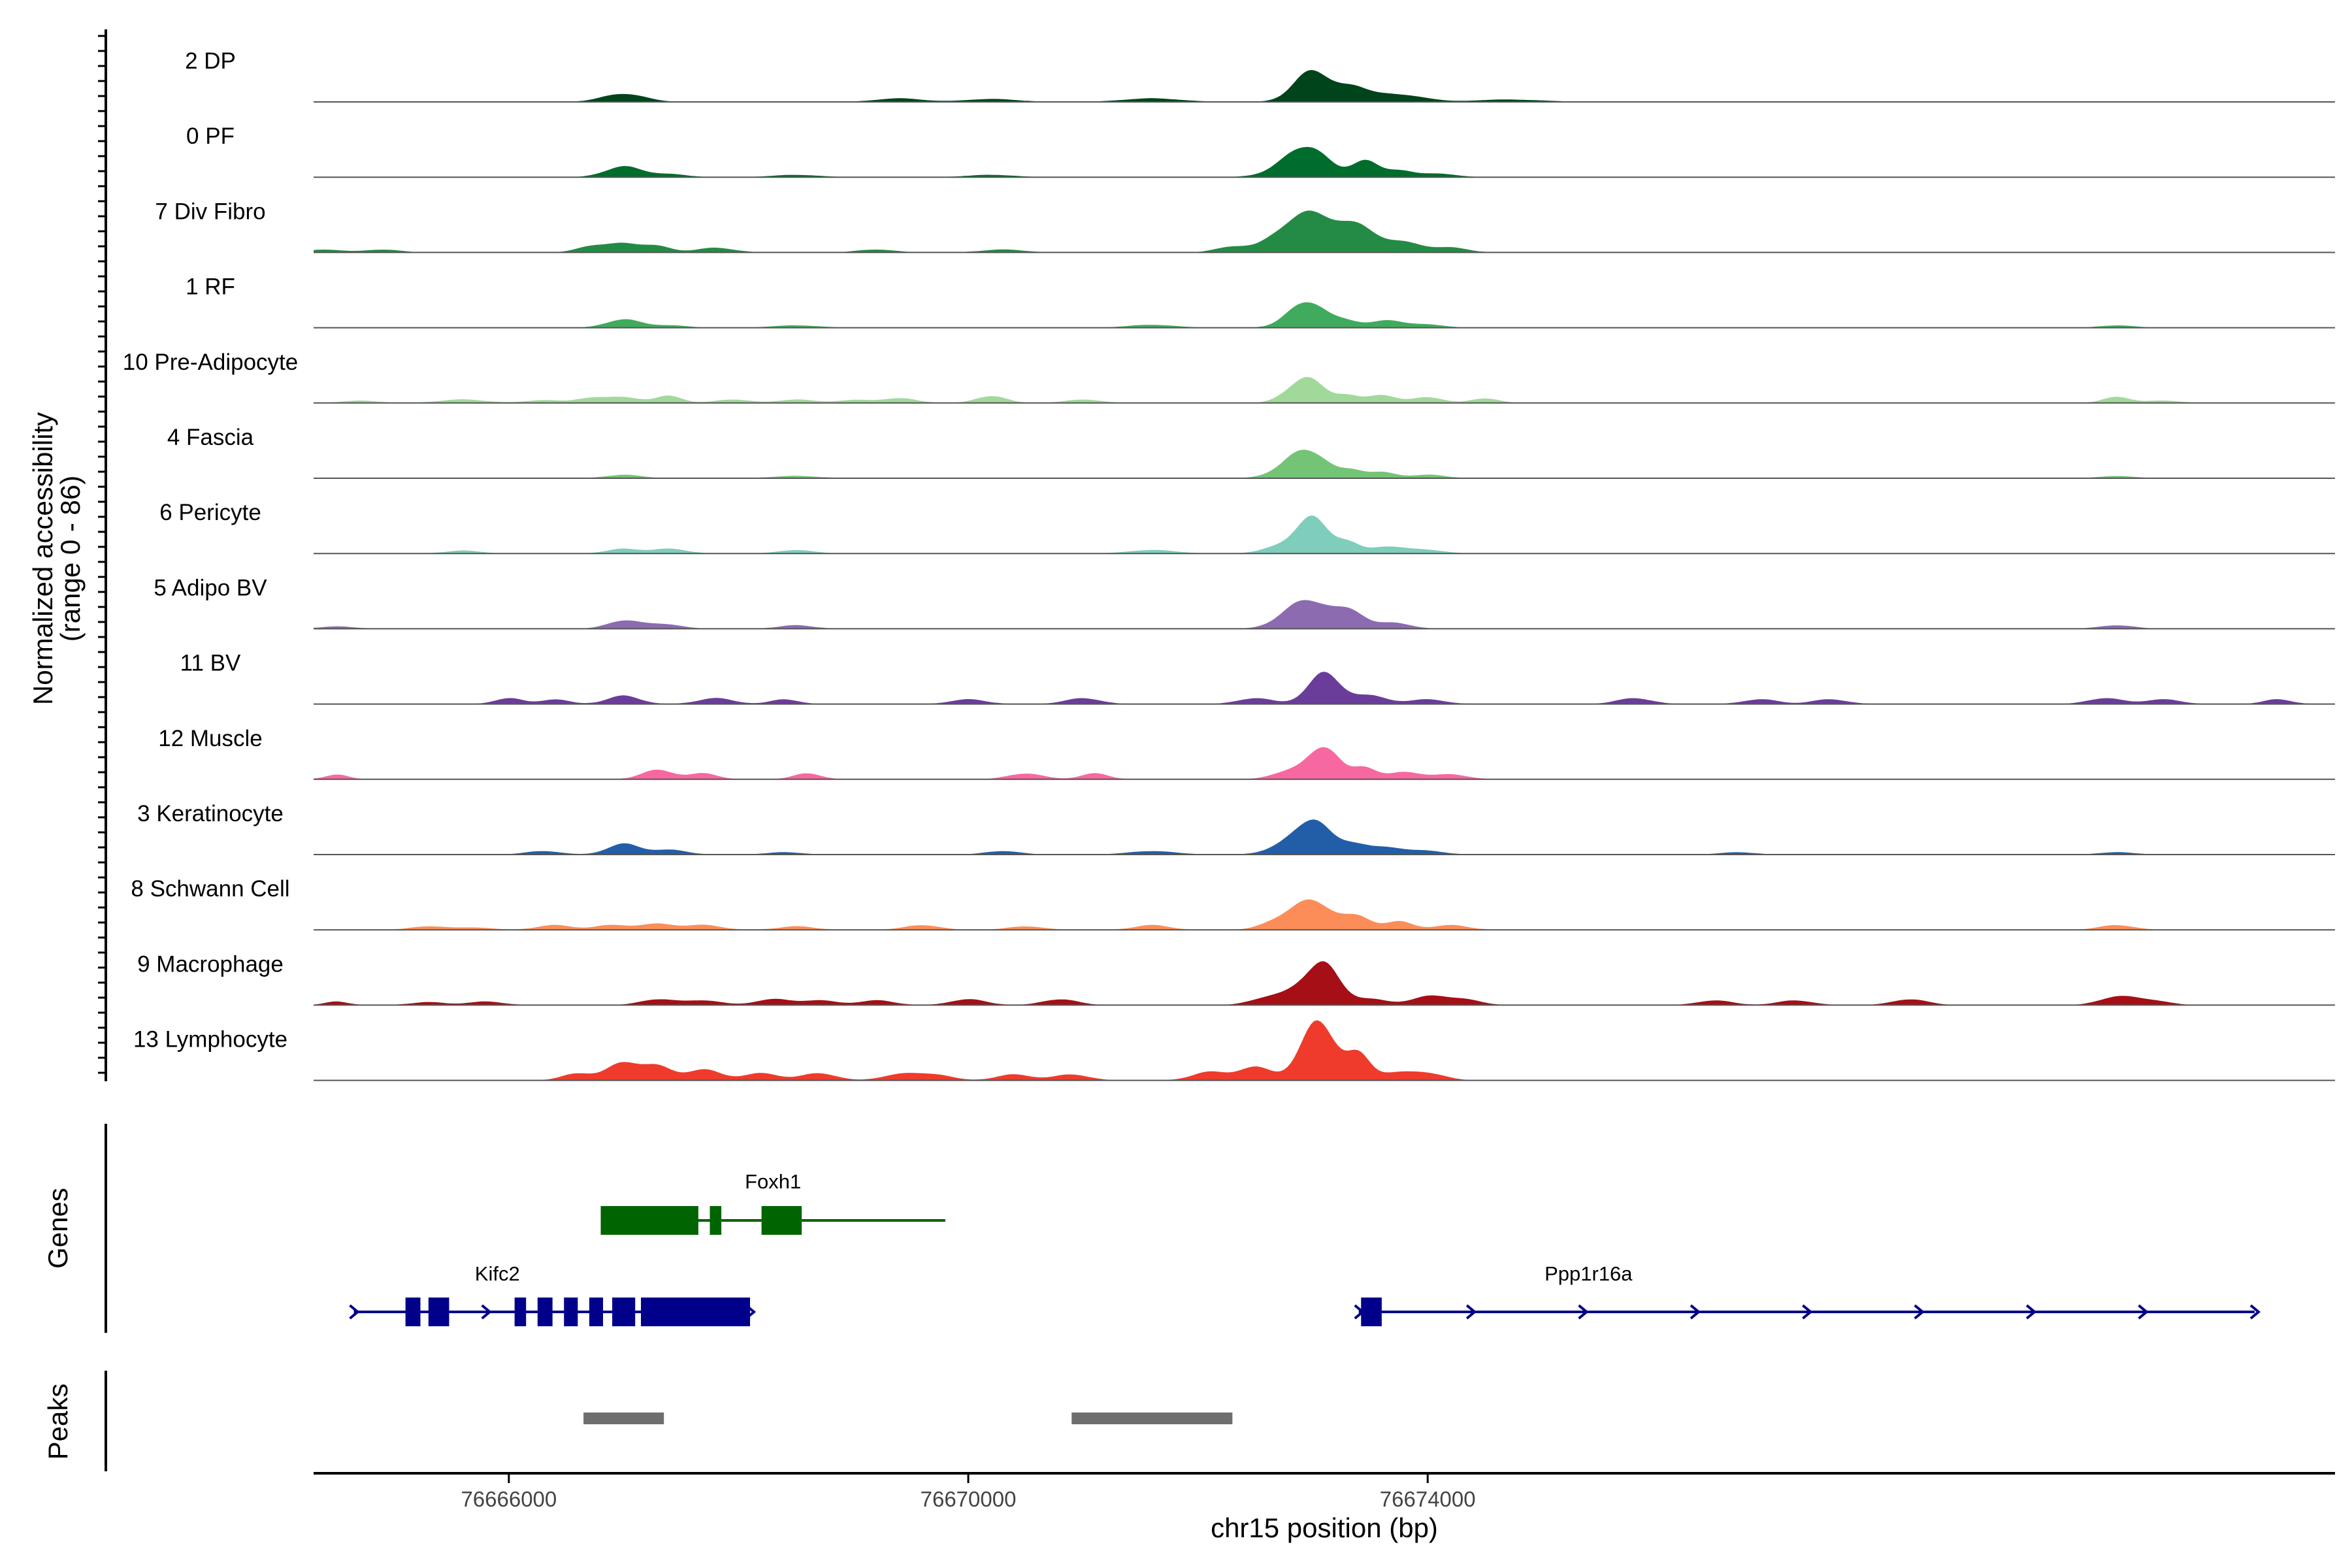 This screenshot has width=2352, height=1568. What do you see at coordinates (1807, 1294) in the screenshot?
I see `gene-model: Ppp1r16a` at bounding box center [1807, 1294].